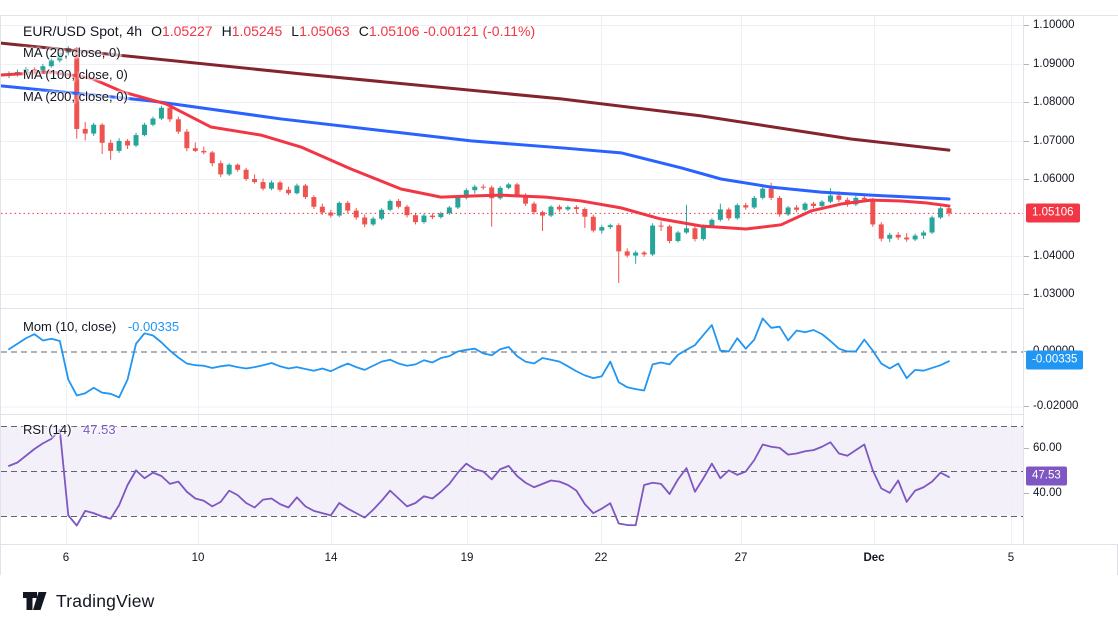 The height and width of the screenshot is (621, 1118). What do you see at coordinates (105, 600) in the screenshot?
I see `tradingview-wordmark: TradingView` at bounding box center [105, 600].